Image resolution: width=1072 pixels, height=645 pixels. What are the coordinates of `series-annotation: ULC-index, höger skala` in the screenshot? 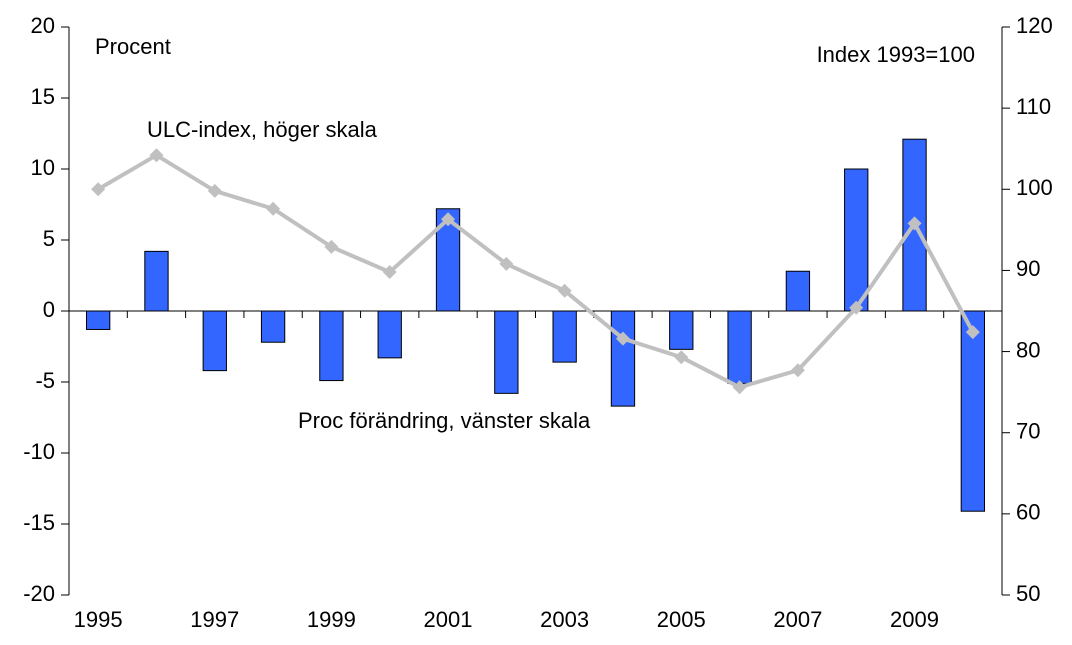 It's located at (262, 129).